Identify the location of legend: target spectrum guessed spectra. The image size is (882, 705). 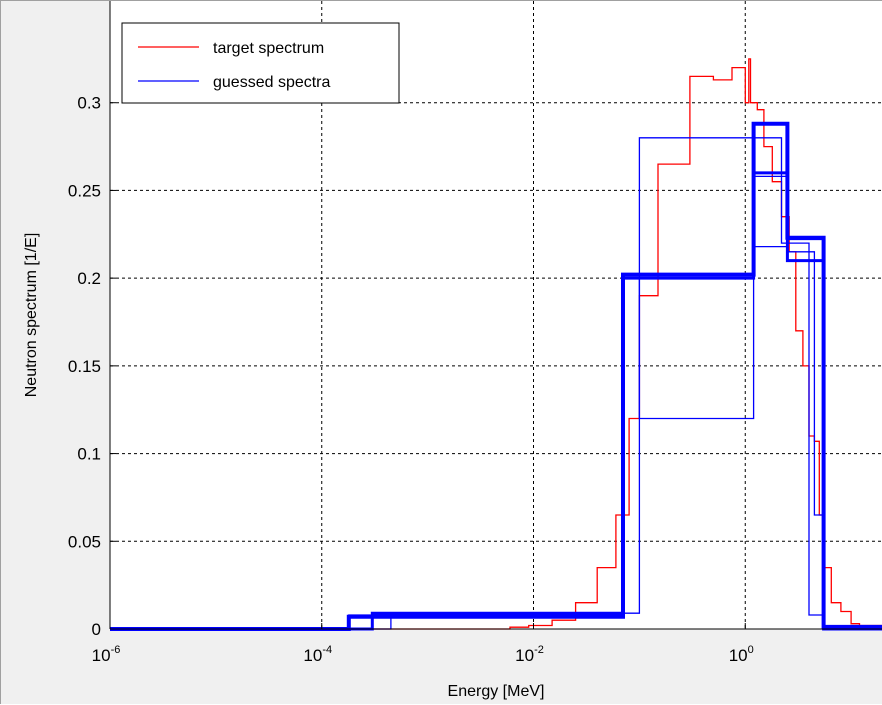
(260, 63).